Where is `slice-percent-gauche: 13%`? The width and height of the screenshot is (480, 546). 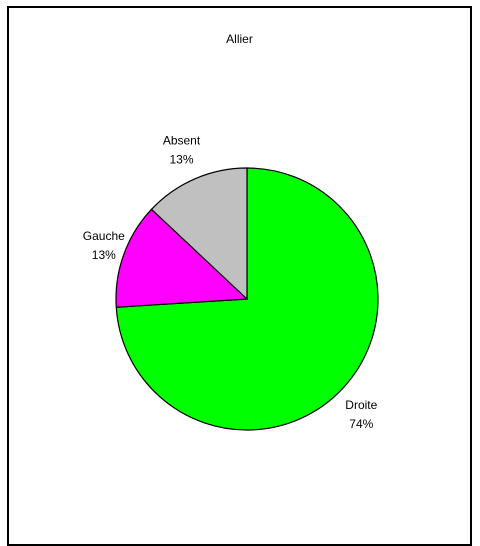
slice-percent-gauche: 13% is located at coordinates (104, 255).